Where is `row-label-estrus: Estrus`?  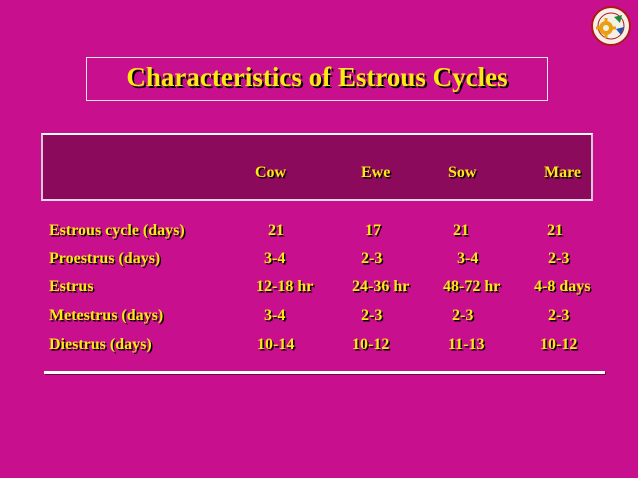
row-label-estrus: Estrus is located at coordinates (71, 286).